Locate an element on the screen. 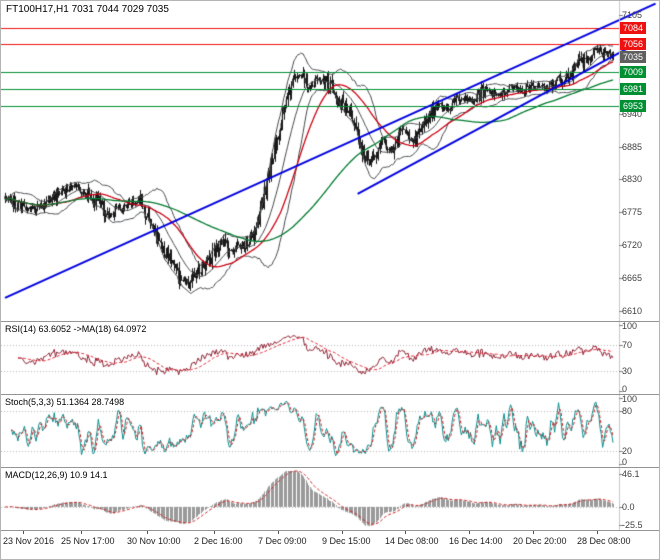  macd-canvas is located at coordinates (330, 499).